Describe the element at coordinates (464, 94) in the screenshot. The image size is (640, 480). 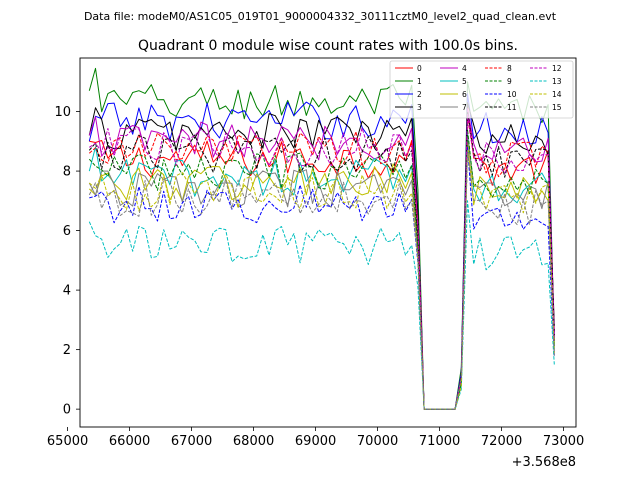
I see `legend-label-6: 6` at that location.